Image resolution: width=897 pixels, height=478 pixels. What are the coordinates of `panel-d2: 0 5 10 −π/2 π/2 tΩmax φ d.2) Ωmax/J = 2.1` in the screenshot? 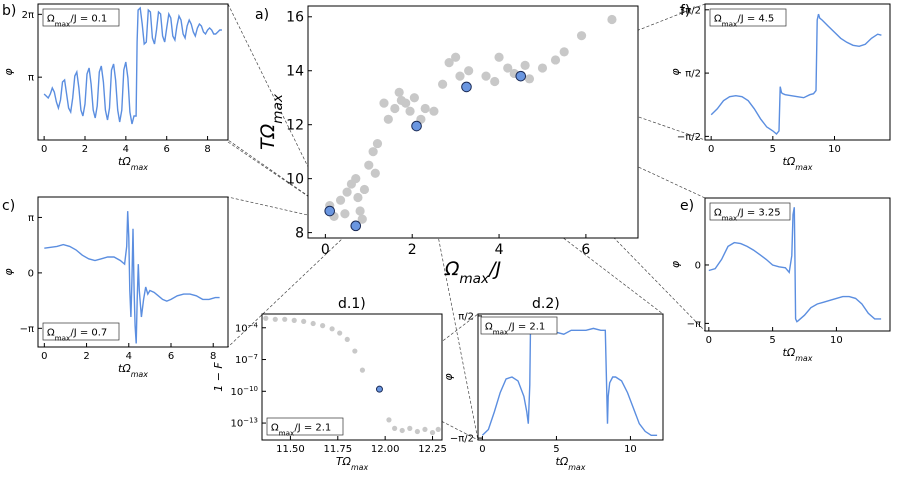 It's located at (553, 384).